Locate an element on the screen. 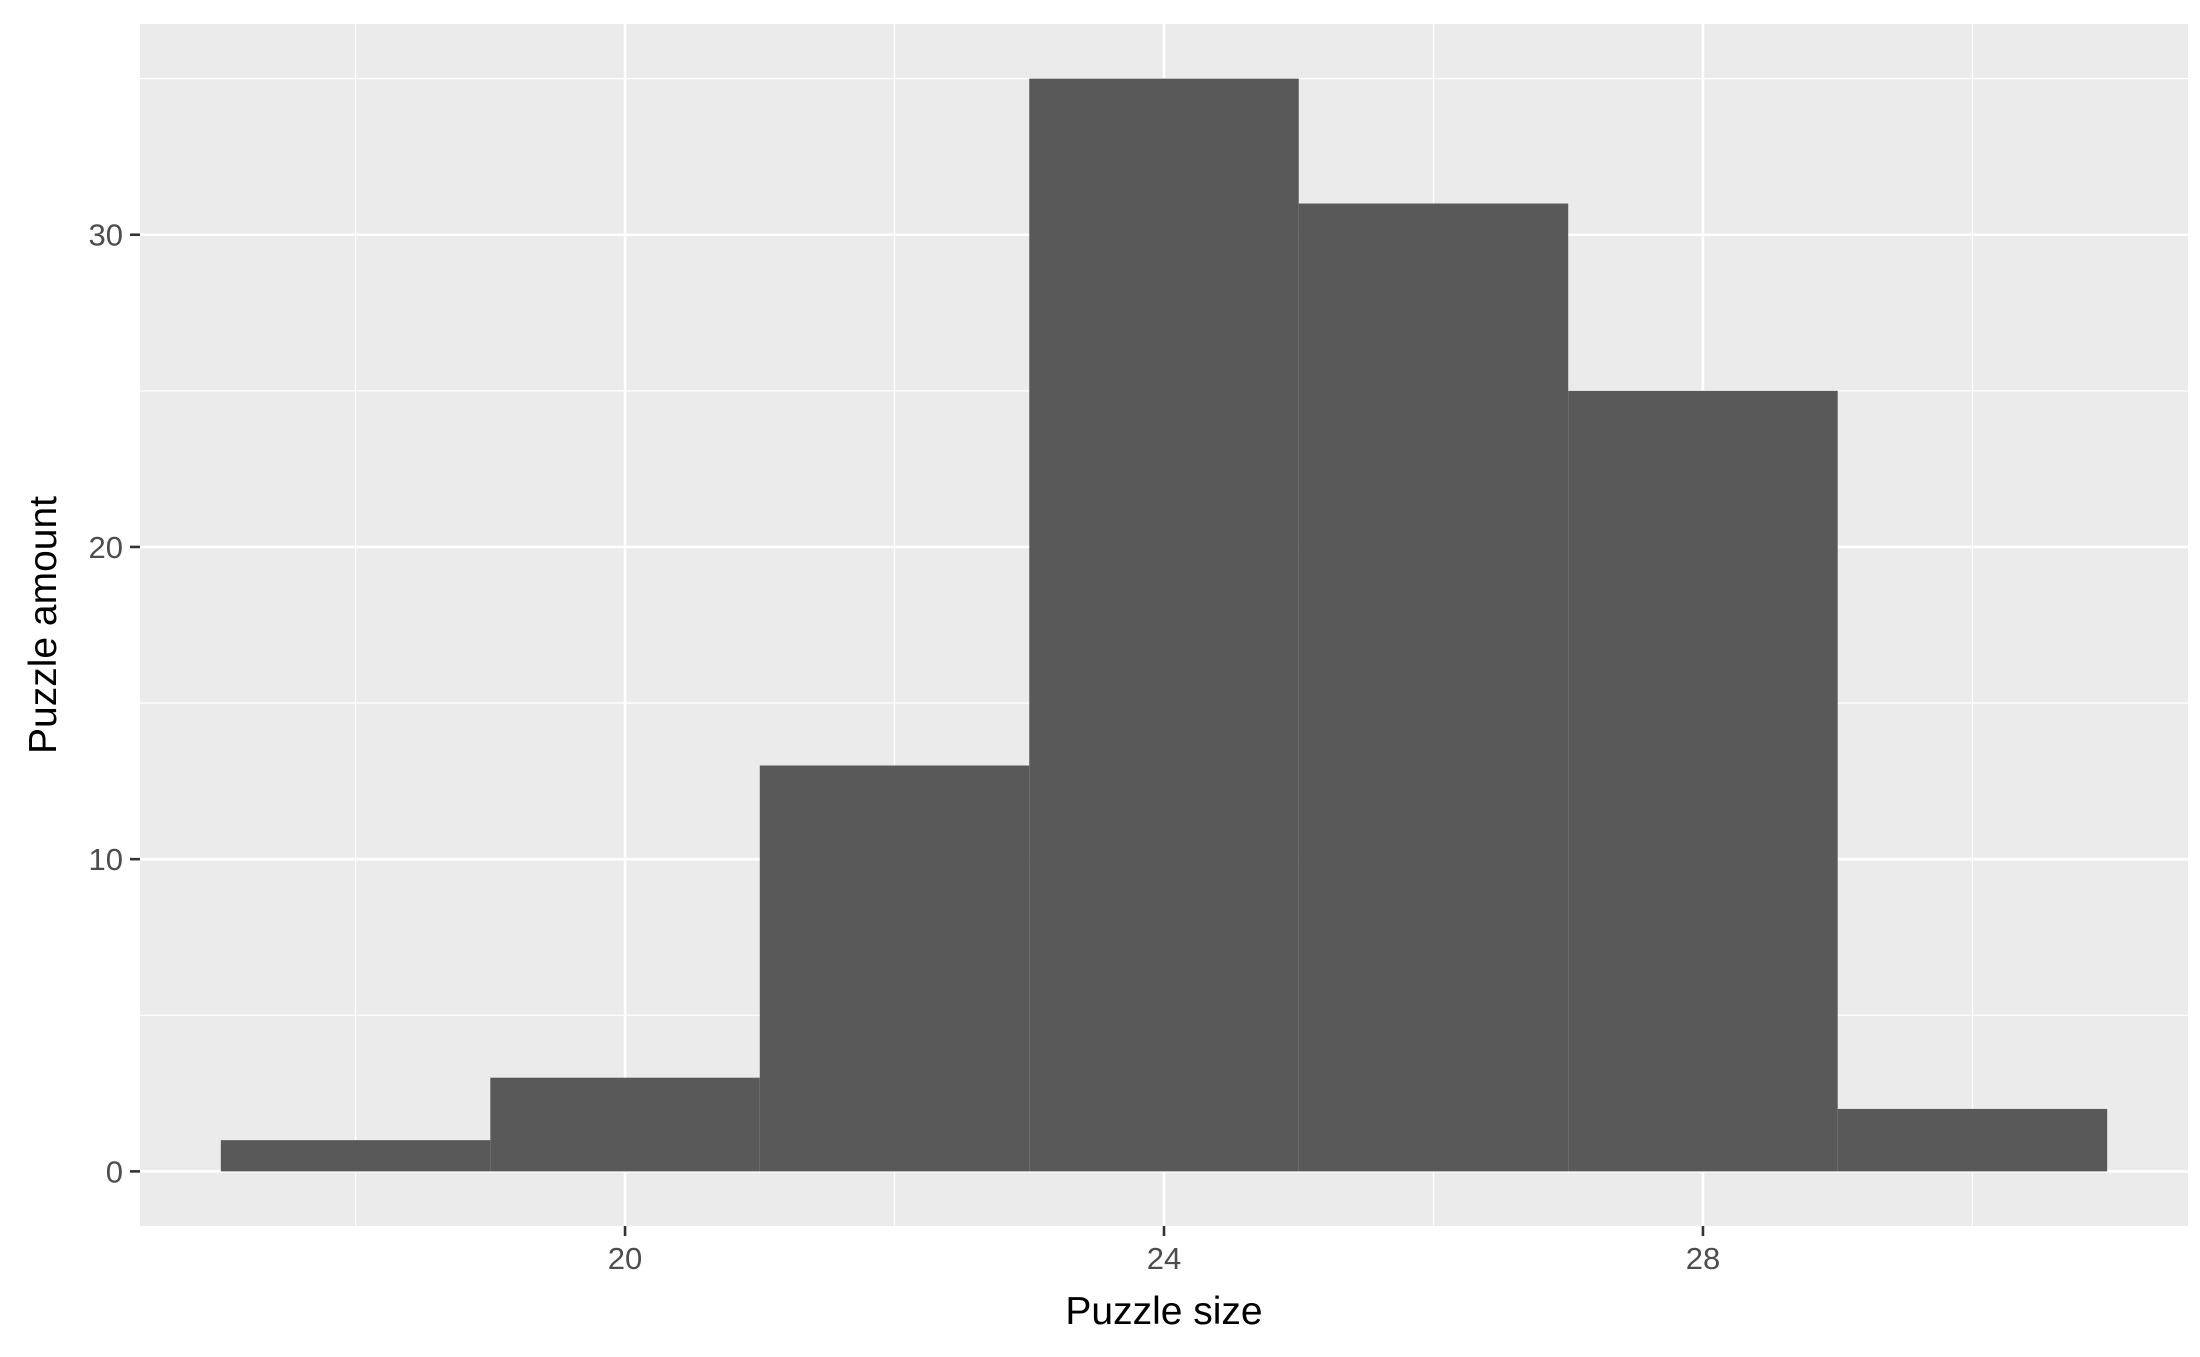 This screenshot has width=2200, height=1357. y-tick-label: 10 is located at coordinates (106, 859).